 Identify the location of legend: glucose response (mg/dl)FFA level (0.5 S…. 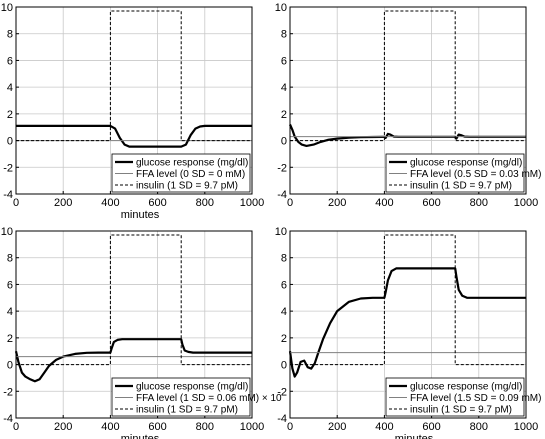
(465, 173).